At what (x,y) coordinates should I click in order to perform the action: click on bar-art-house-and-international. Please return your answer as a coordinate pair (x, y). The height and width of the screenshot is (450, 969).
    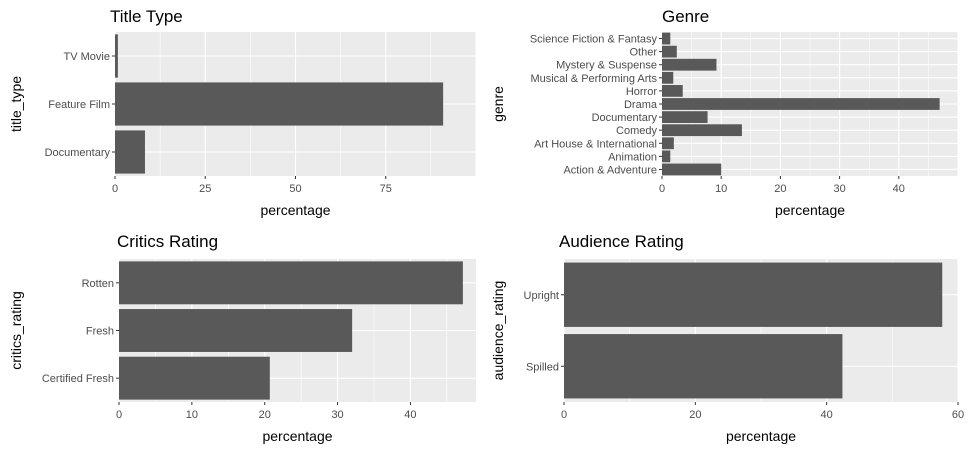
    Looking at the image, I should click on (668, 143).